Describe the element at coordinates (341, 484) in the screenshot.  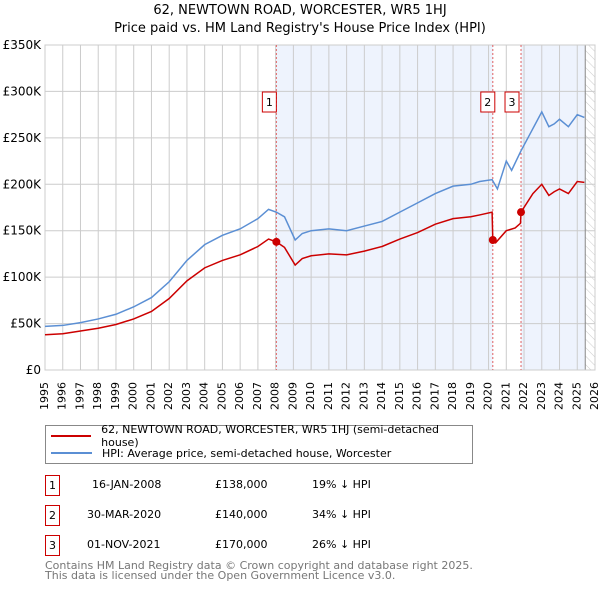
I see `hpi-difference: 19% ↓ HPI` at that location.